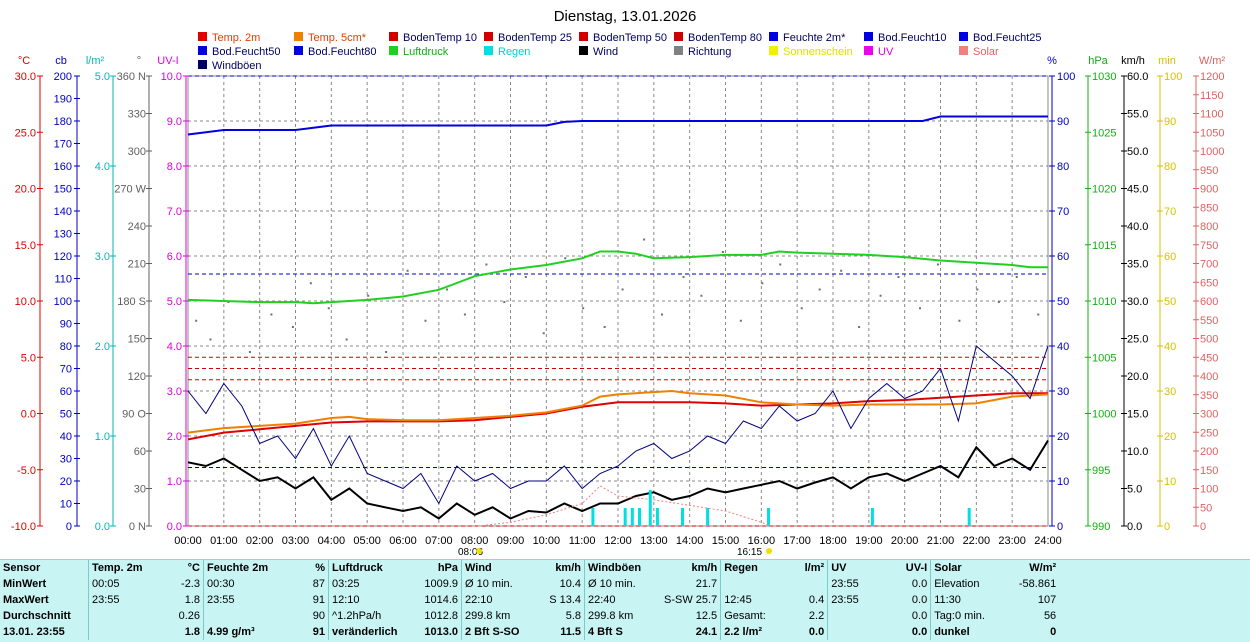 The image size is (1250, 642). Describe the element at coordinates (367, 541) in the screenshot. I see `x-tick-label: 05:00` at that location.